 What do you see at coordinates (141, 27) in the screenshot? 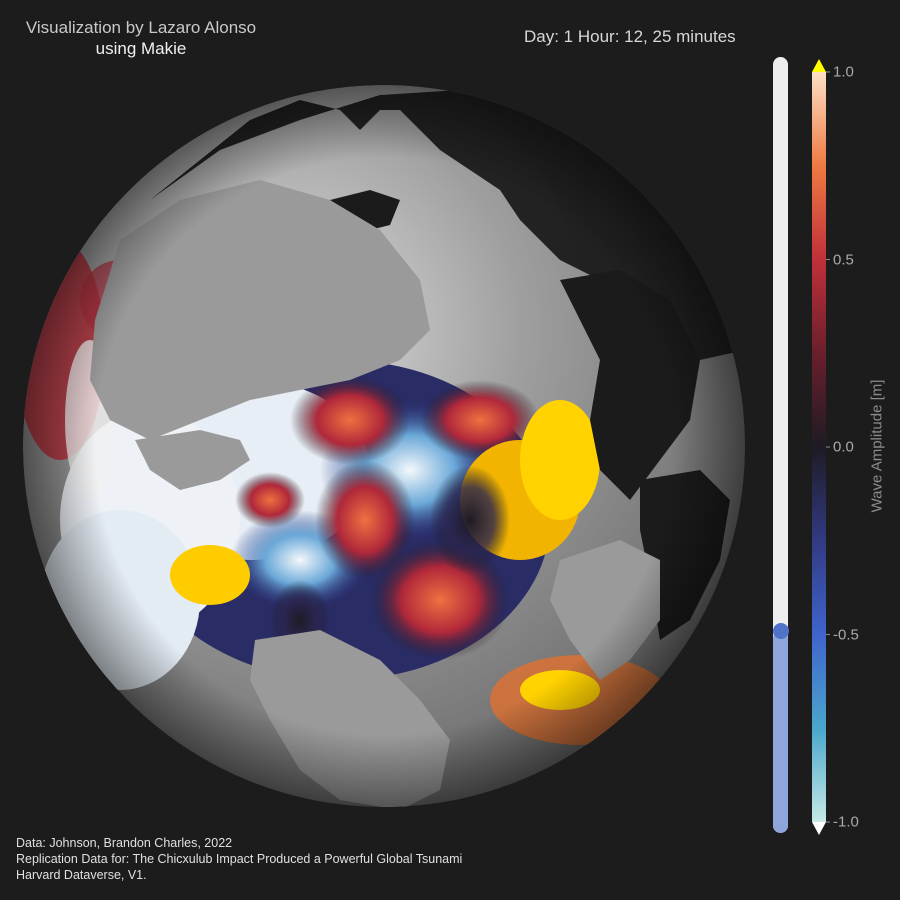
I see `credit-line-1: Visualization by Lazaro Alonso` at bounding box center [141, 27].